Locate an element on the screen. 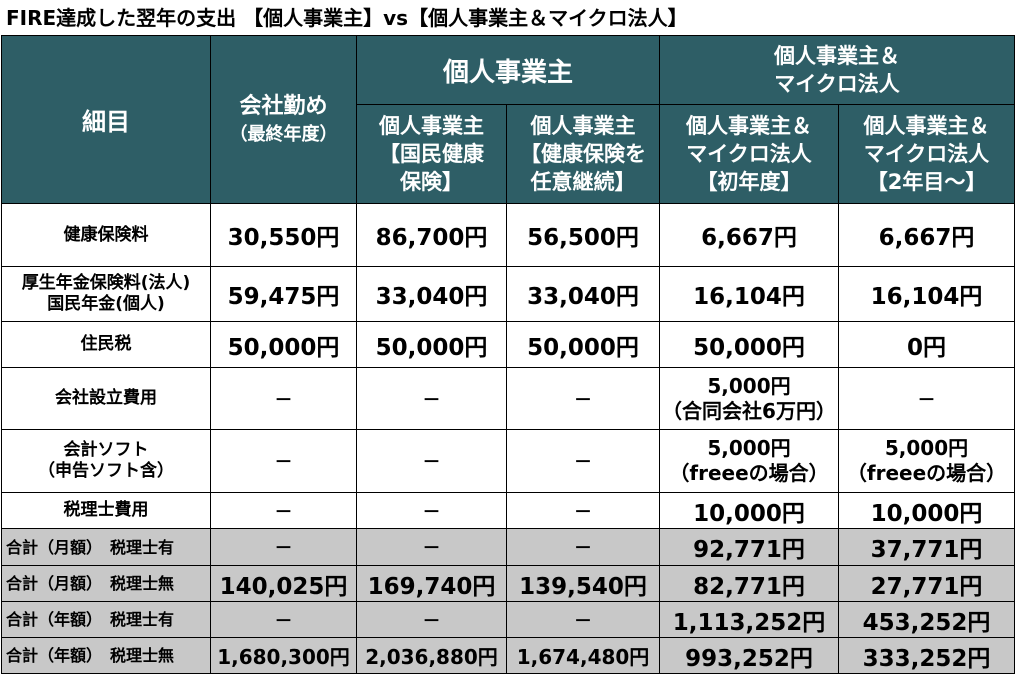 The image size is (1016, 674). row-label-line1: 住民税 is located at coordinates (106, 344).